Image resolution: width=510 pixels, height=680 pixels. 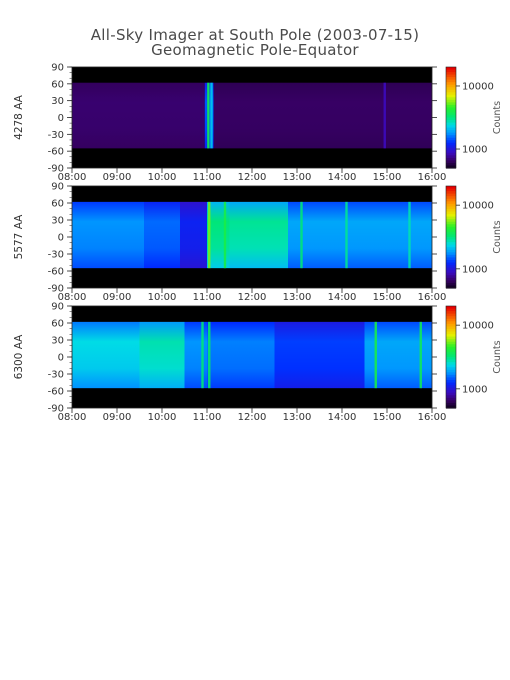 What do you see at coordinates (255, 50) in the screenshot?
I see `chart-subtitle: Geomagnetic Pole-Equator` at bounding box center [255, 50].